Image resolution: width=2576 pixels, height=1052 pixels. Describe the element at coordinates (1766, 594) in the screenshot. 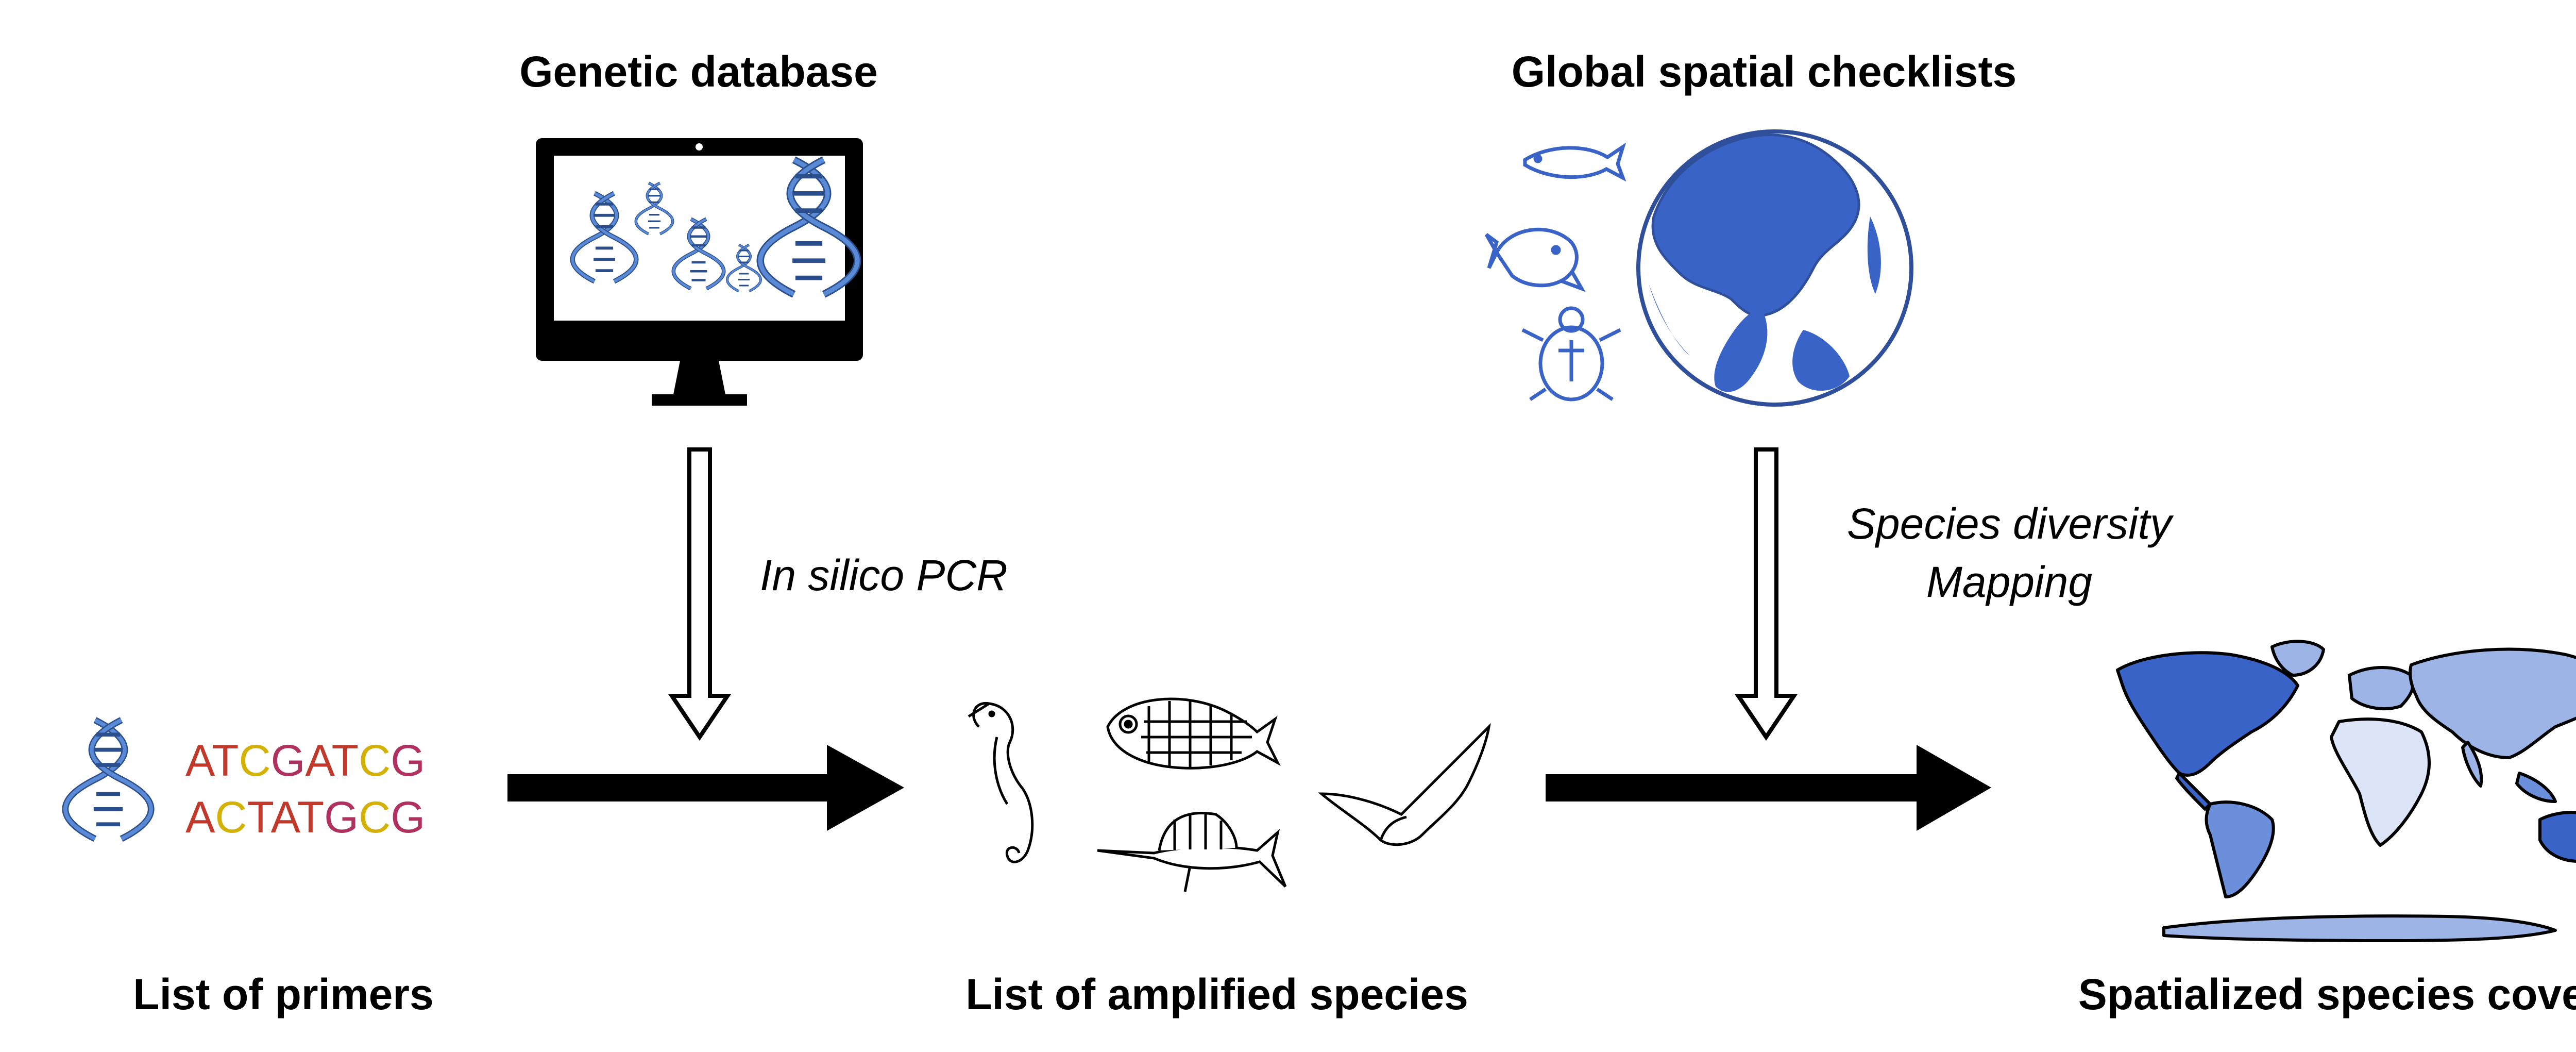

I see `down-arrow-mapping` at that location.